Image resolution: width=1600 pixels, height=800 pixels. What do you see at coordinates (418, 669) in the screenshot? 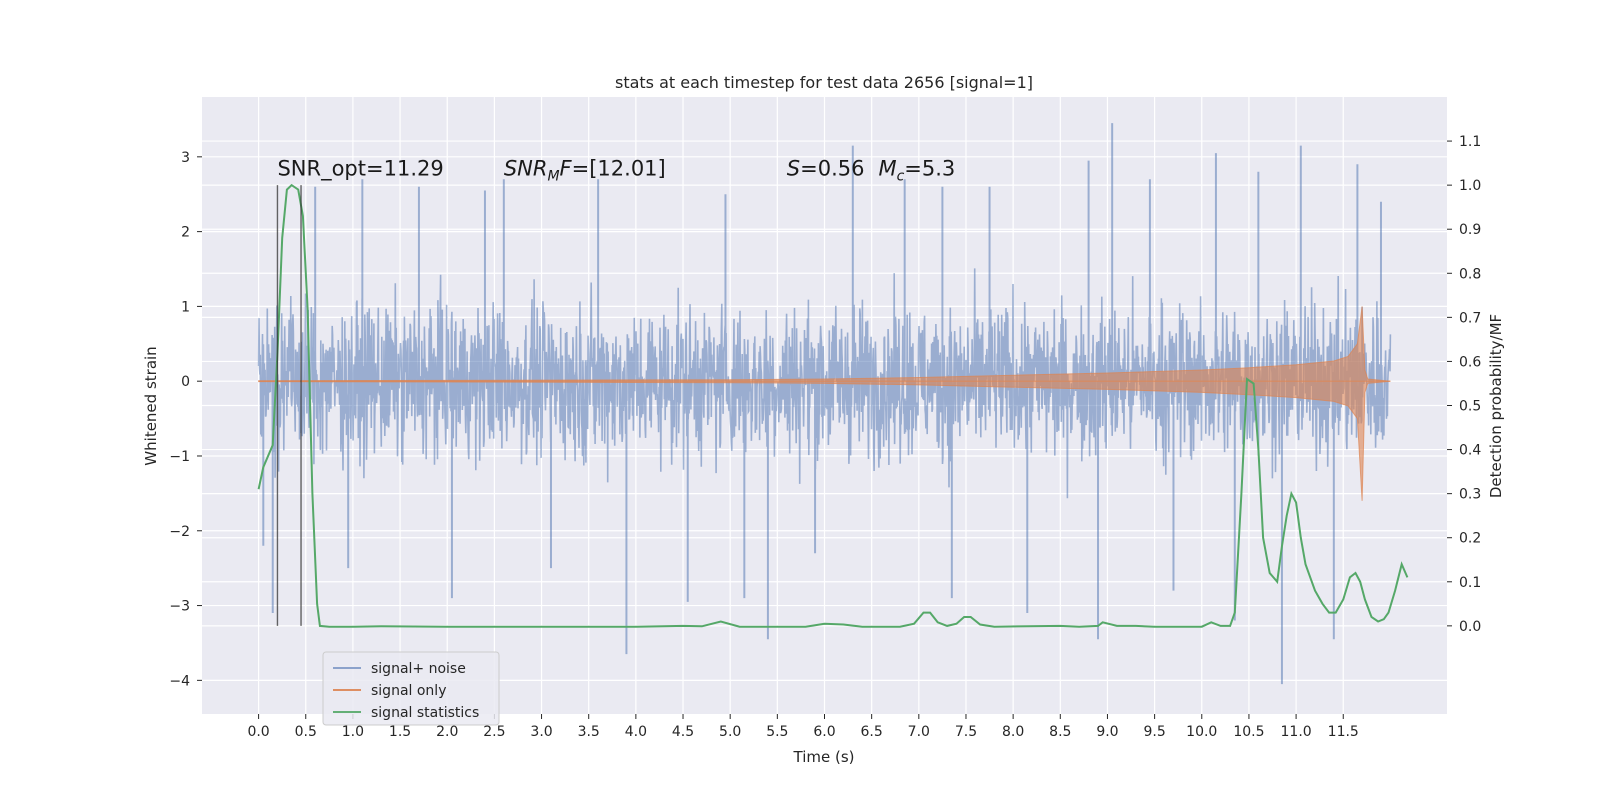
I see `legend-label: signal+ noise` at bounding box center [418, 669].